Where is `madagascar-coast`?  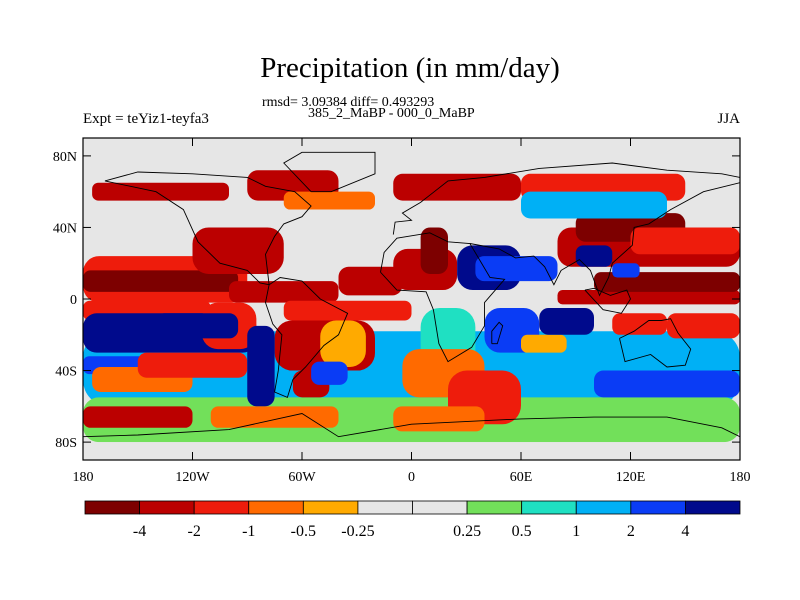 madagascar-coast is located at coordinates (497, 333).